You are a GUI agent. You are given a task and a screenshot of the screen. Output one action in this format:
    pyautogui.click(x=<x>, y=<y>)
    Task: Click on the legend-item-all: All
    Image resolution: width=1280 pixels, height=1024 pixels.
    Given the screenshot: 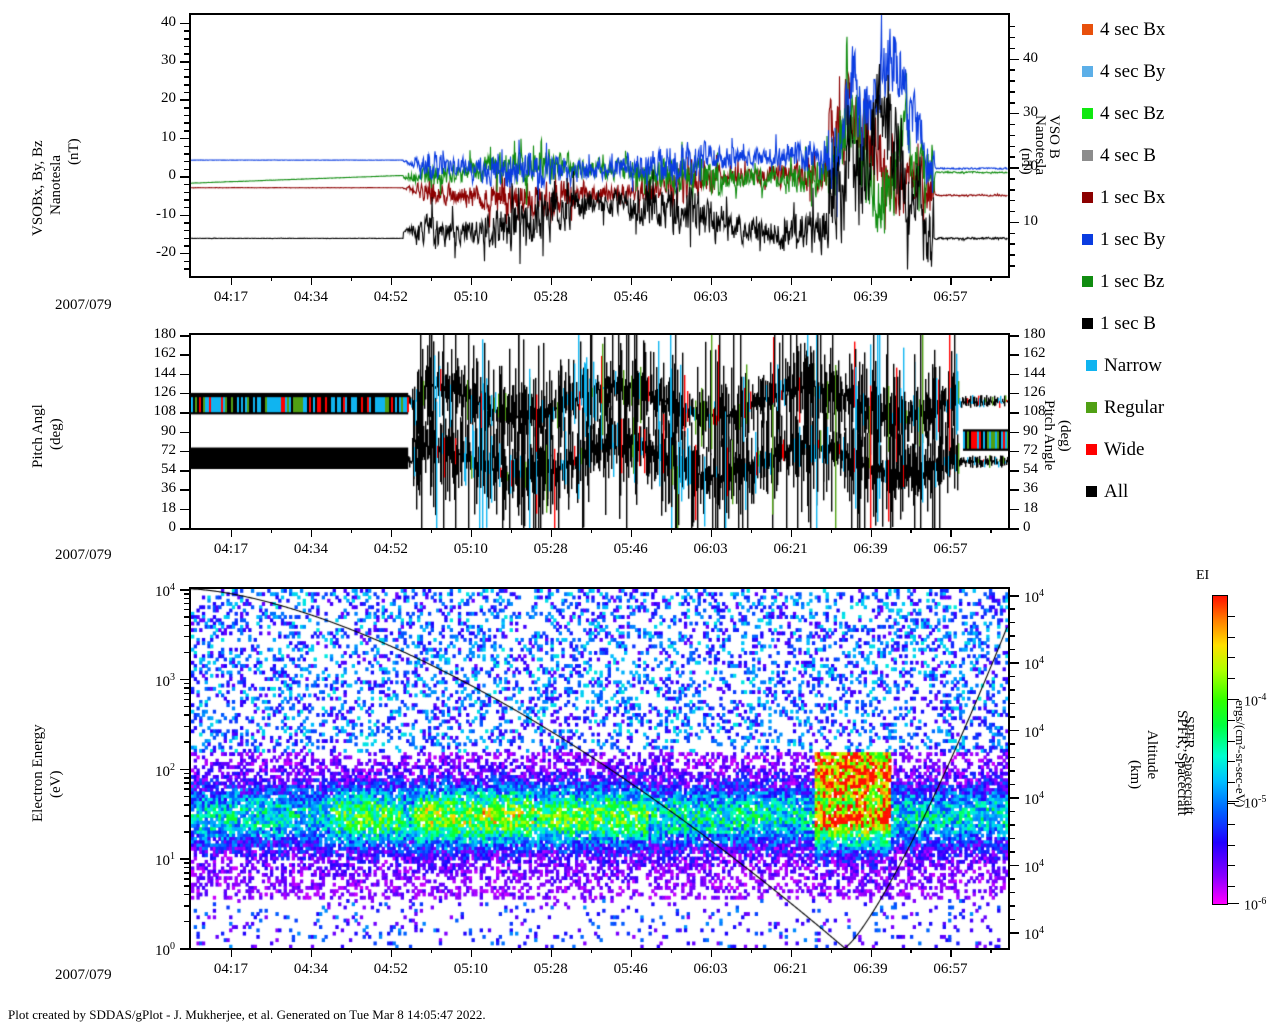 What is the action you would take?
    pyautogui.click(x=1177, y=491)
    